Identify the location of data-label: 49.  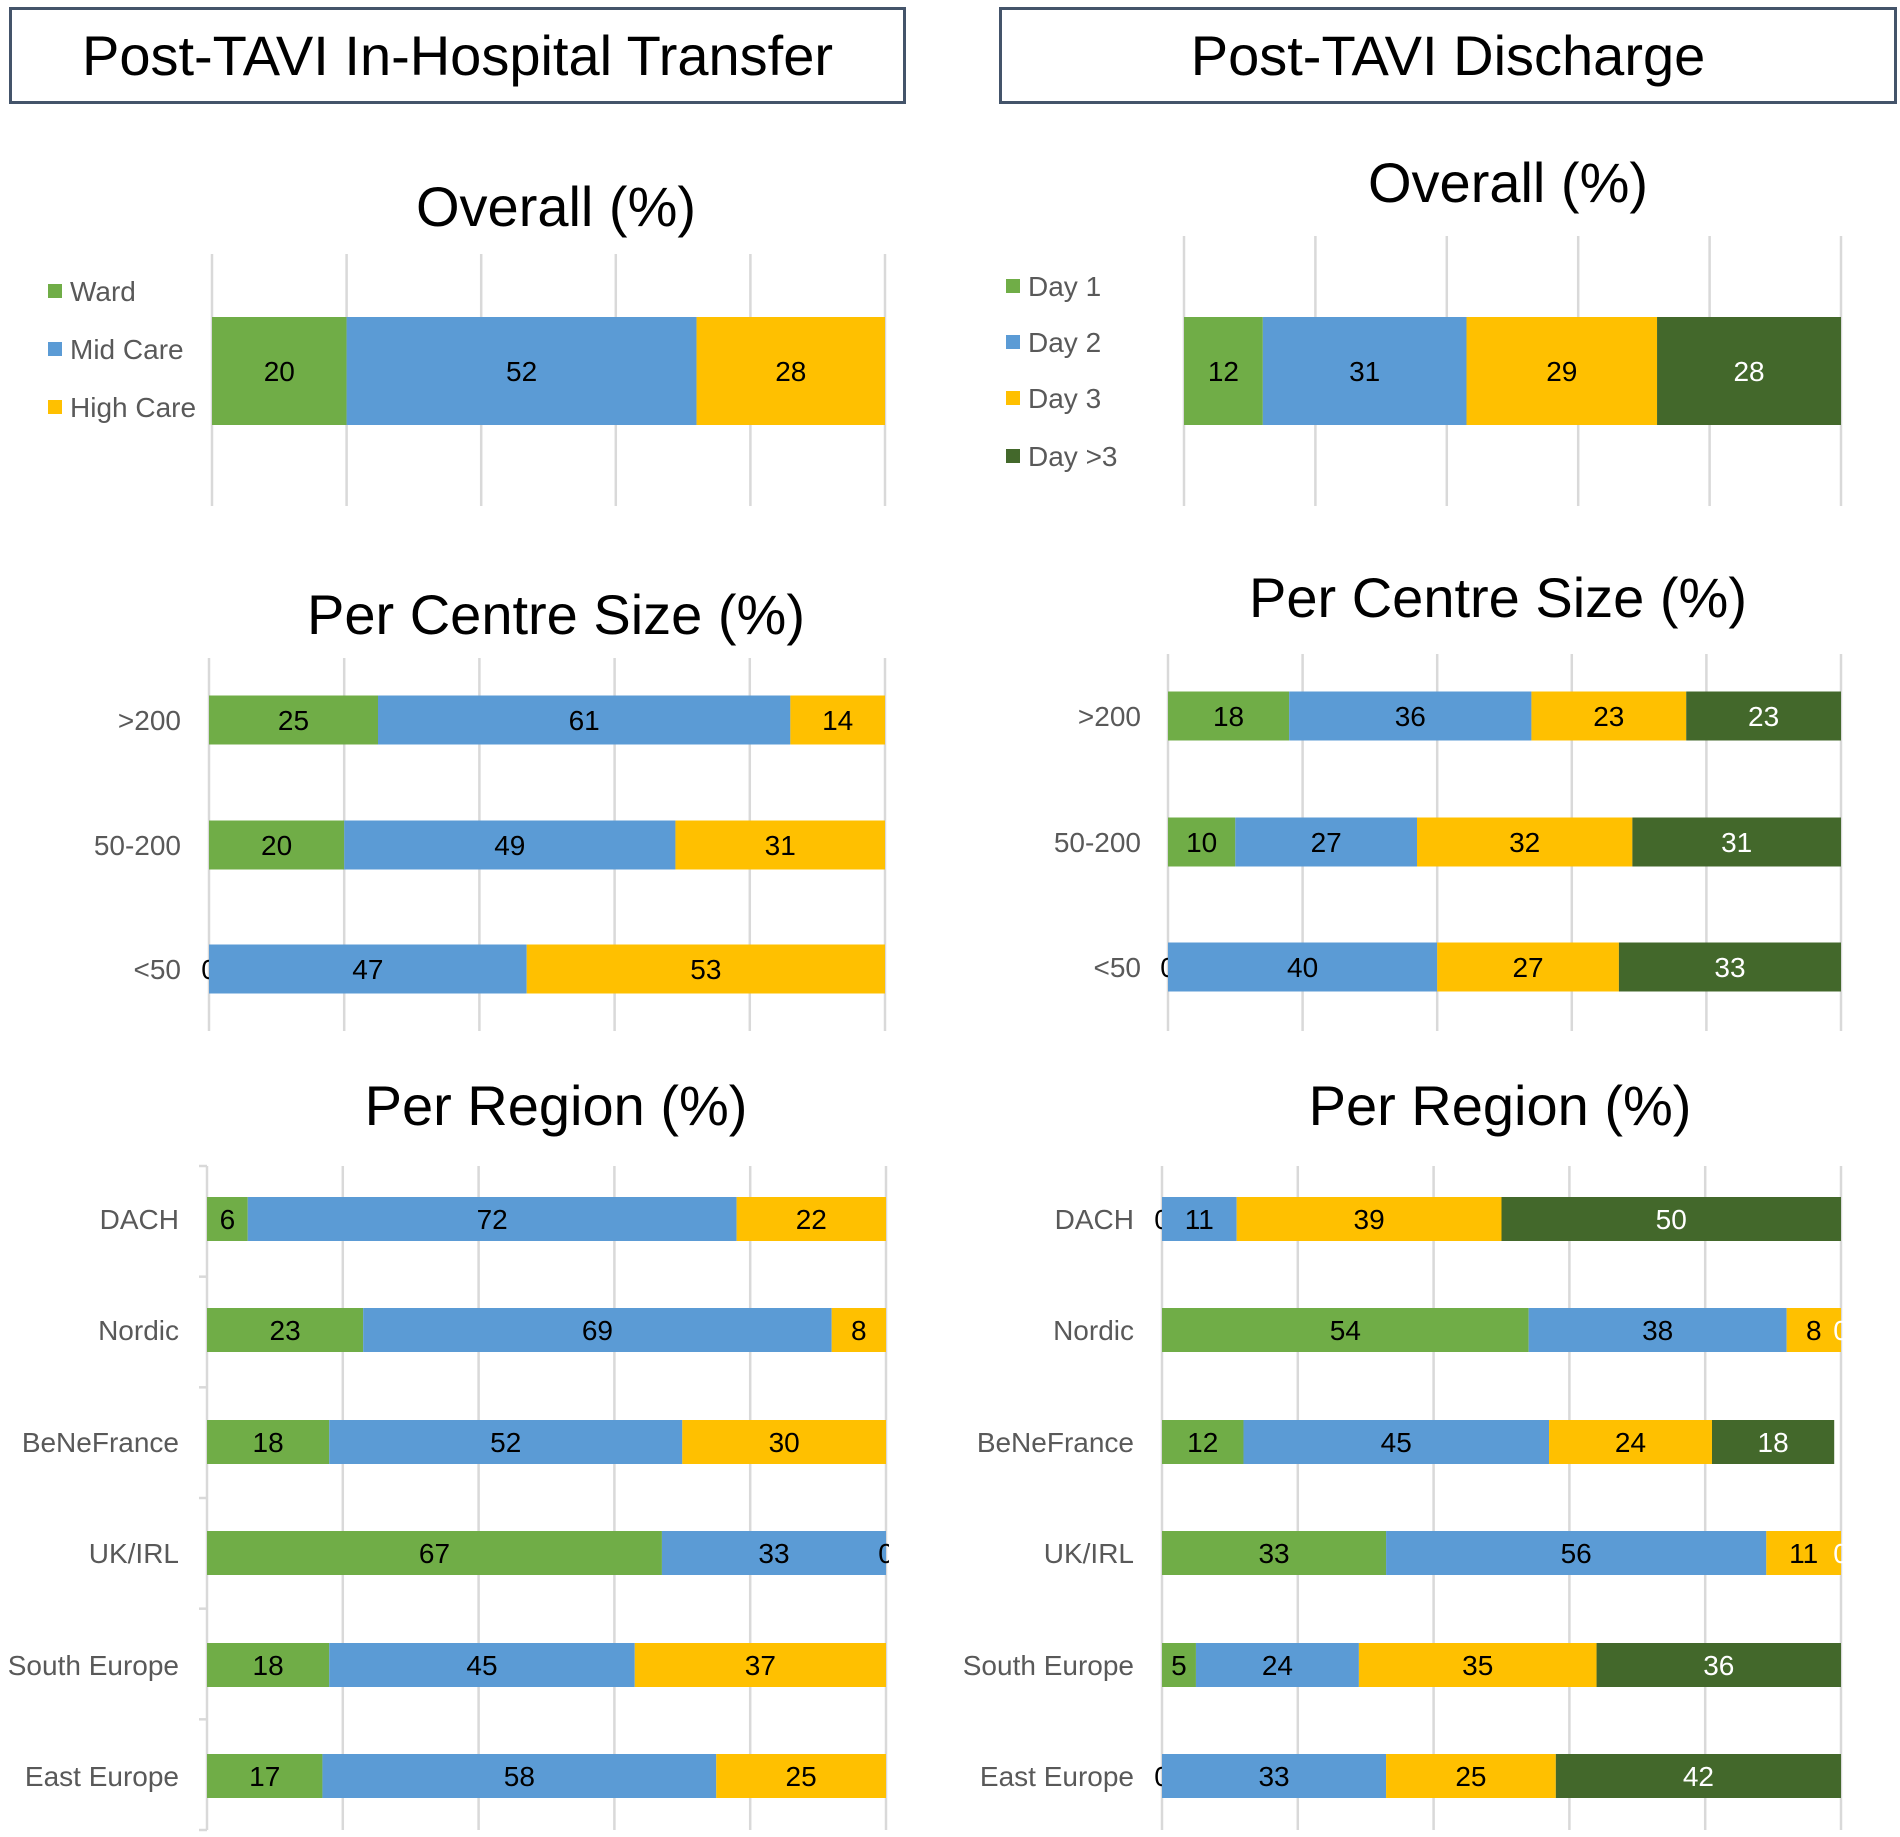
(509, 845).